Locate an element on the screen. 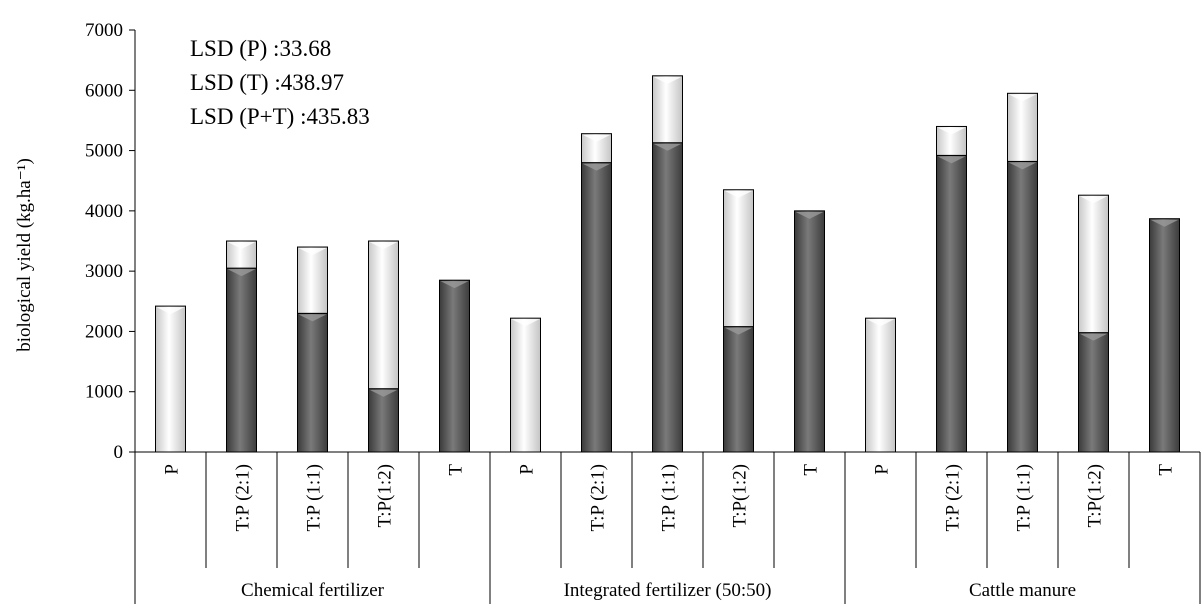  y-tick-label: 0 is located at coordinates (119, 452).